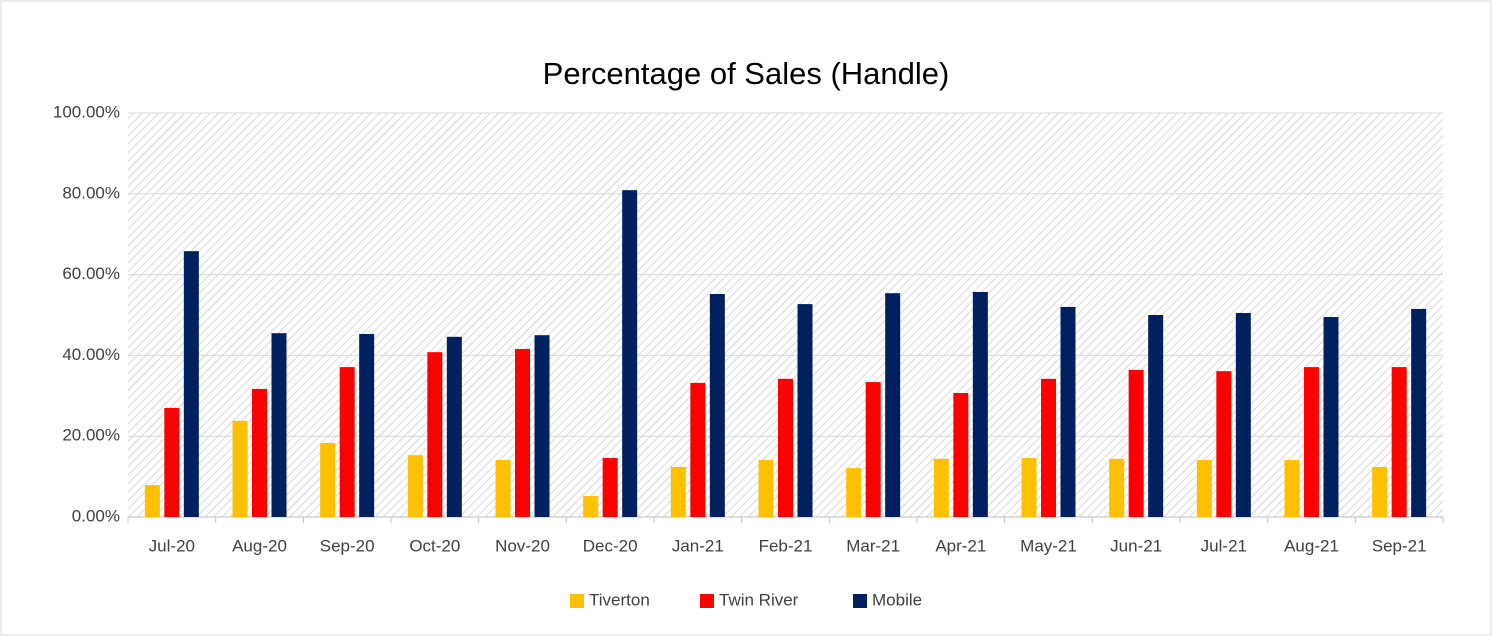 This screenshot has height=636, width=1492. What do you see at coordinates (86, 111) in the screenshot?
I see `y-tick-label: 100.00%` at bounding box center [86, 111].